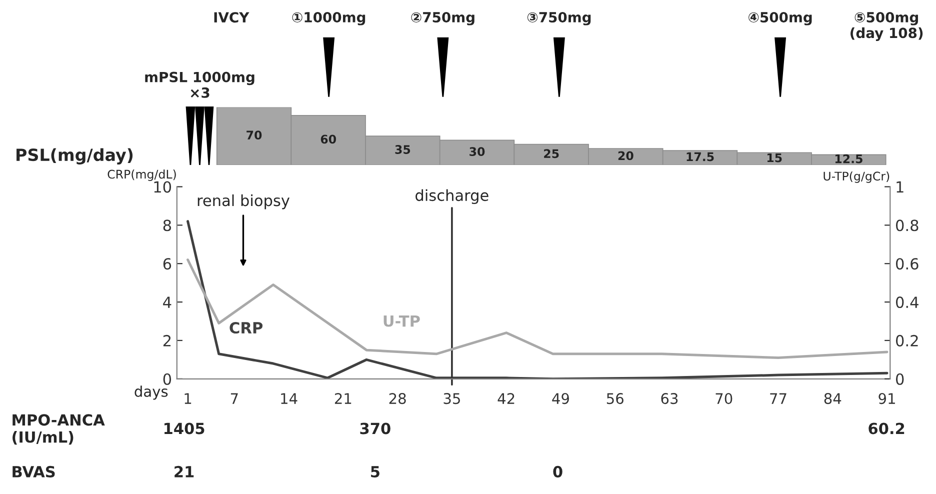 This screenshot has height=494, width=936. I want to click on text: 60.2, so click(886, 428).